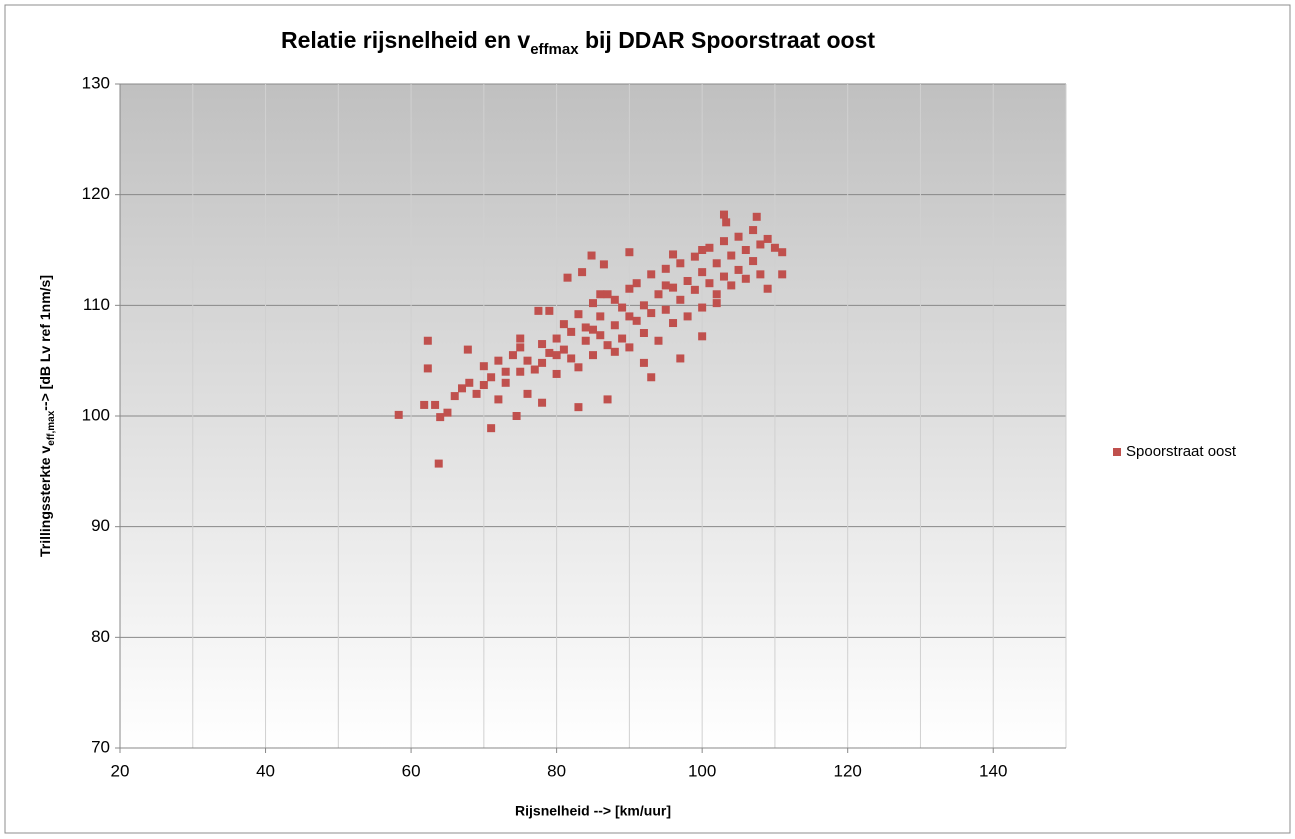 Image resolution: width=1295 pixels, height=839 pixels. I want to click on x-tick-label: 40, so click(265, 770).